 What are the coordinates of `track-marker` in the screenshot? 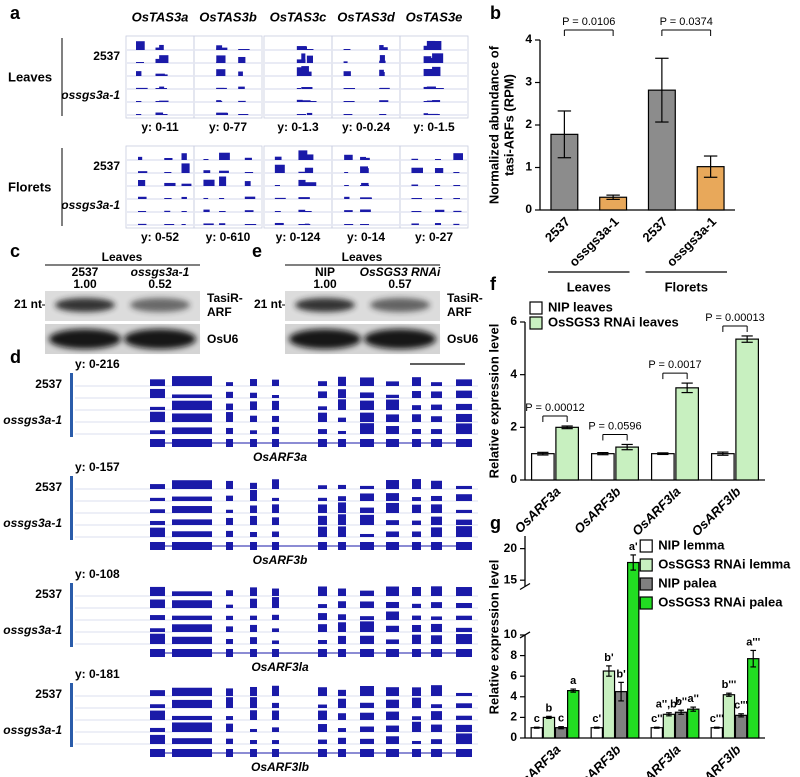 It's located at (71, 405).